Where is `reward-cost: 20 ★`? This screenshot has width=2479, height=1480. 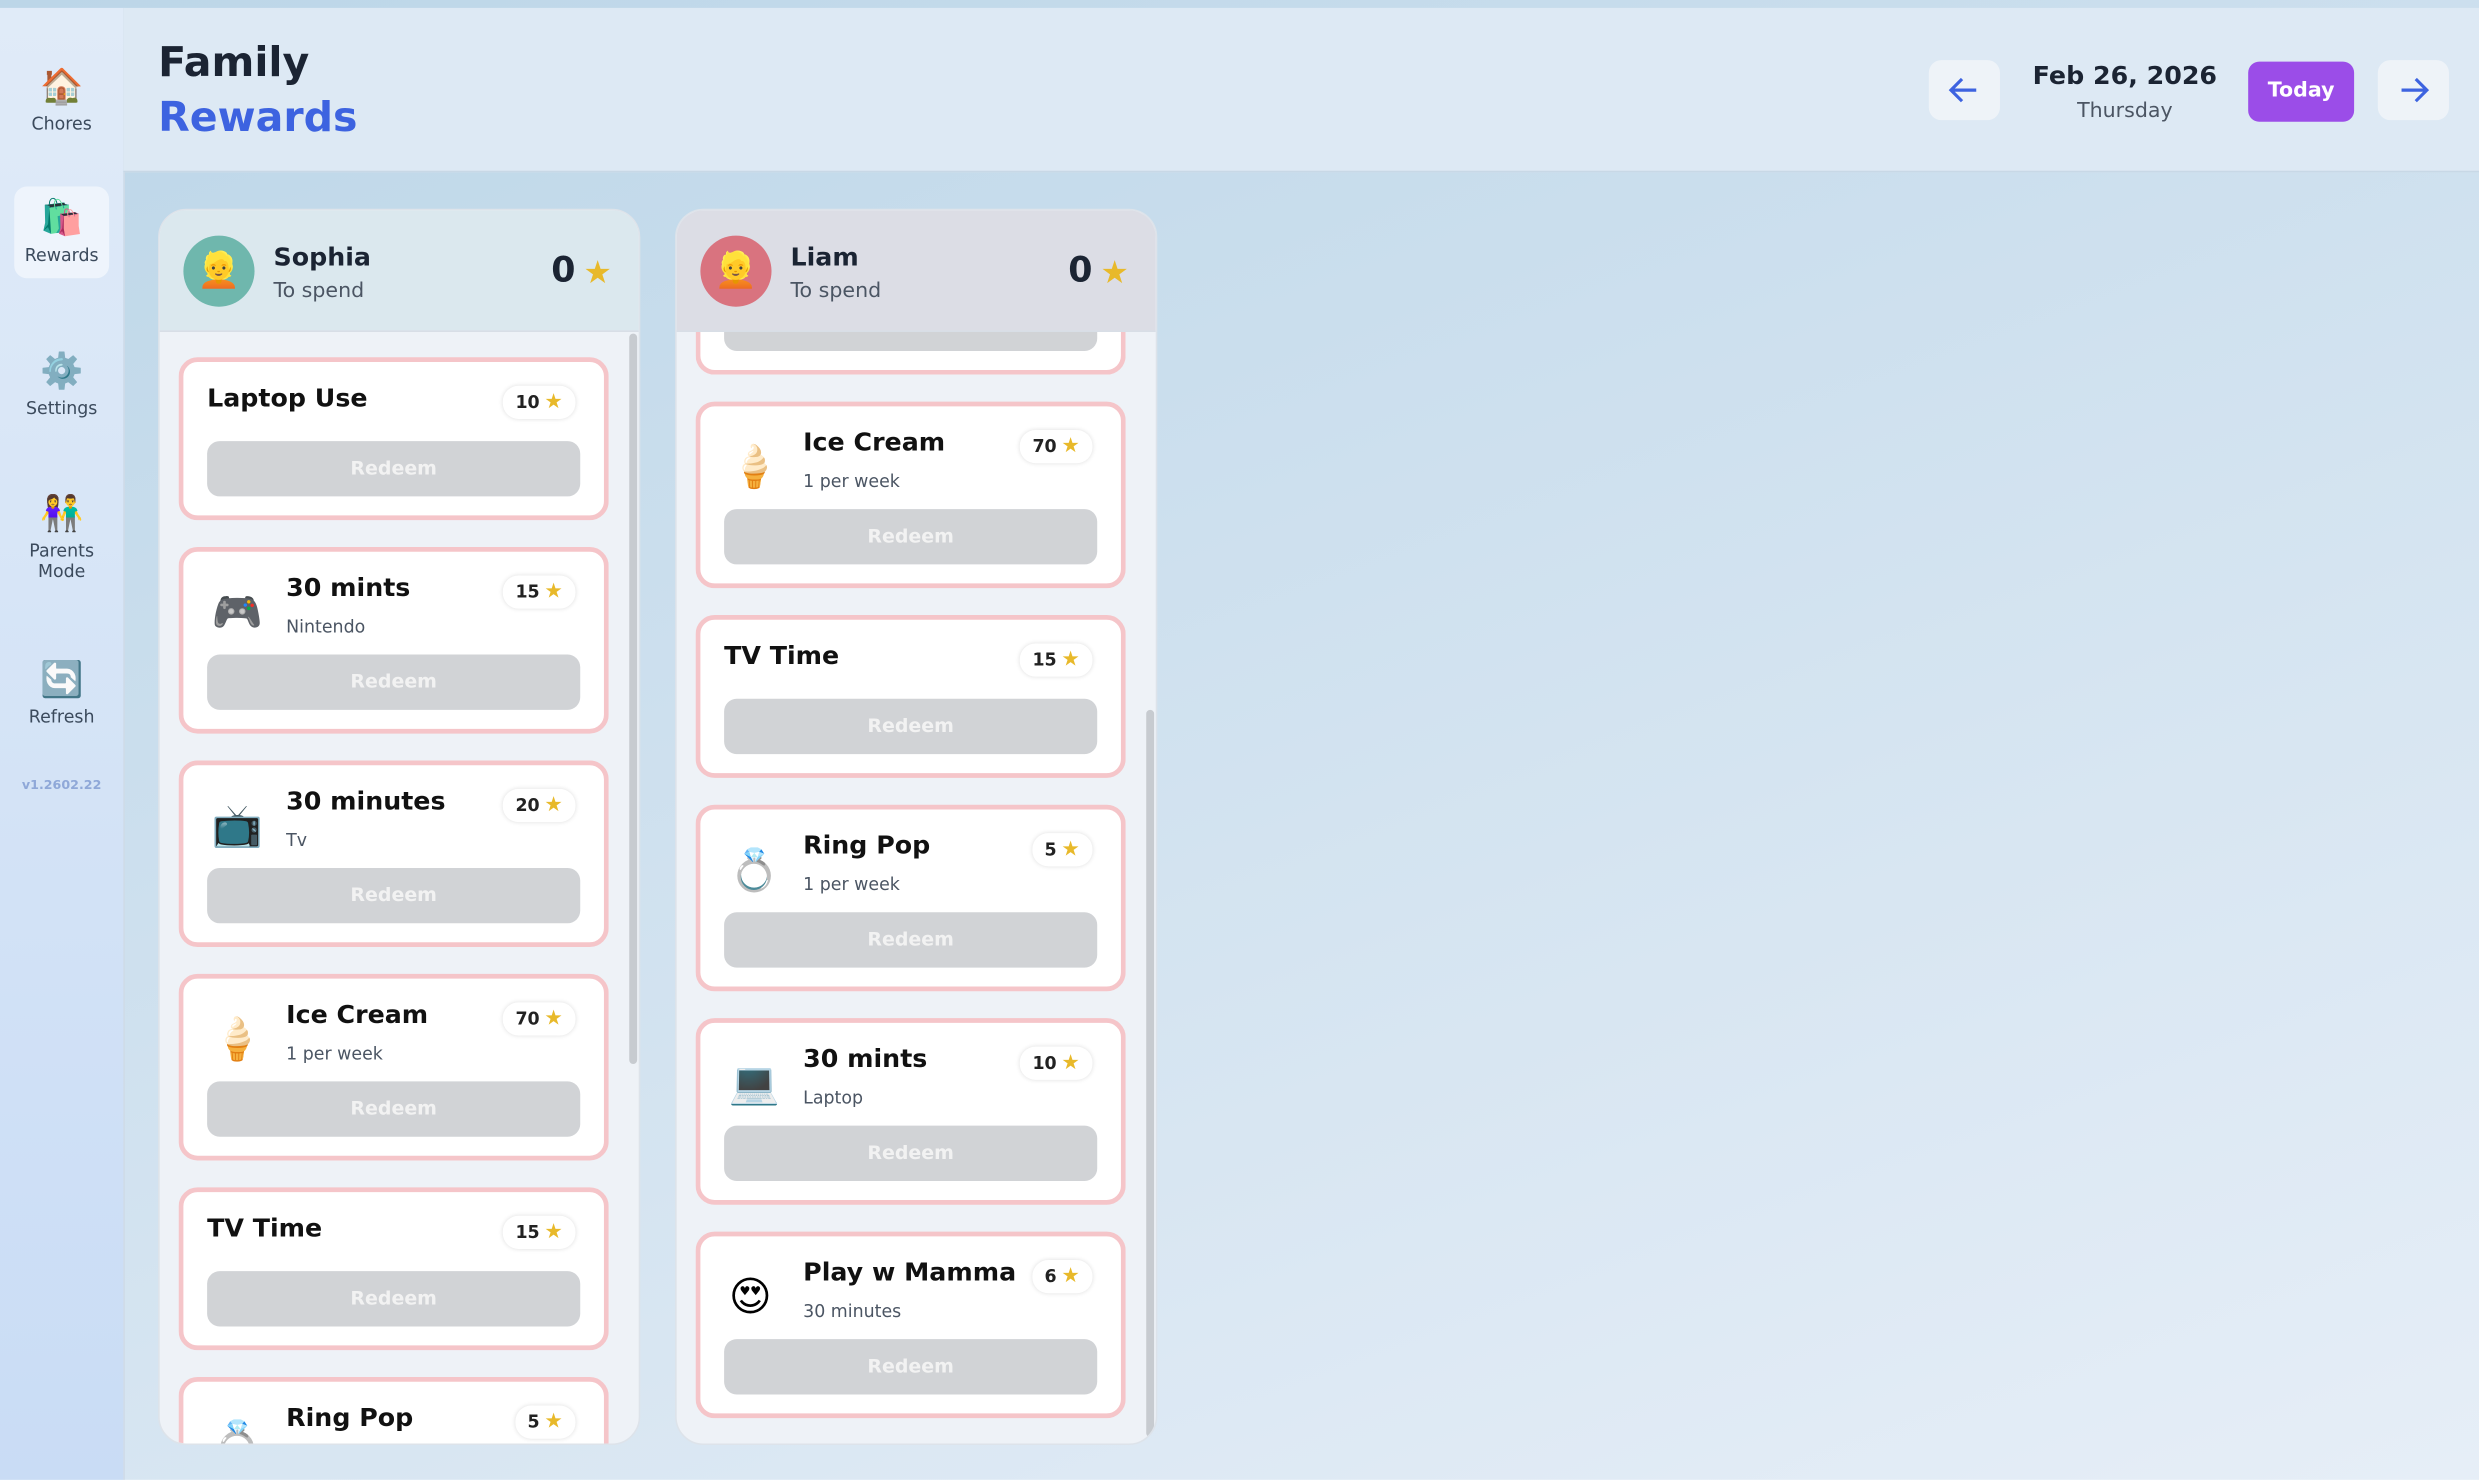
reward-cost: 20 ★ is located at coordinates (539, 805).